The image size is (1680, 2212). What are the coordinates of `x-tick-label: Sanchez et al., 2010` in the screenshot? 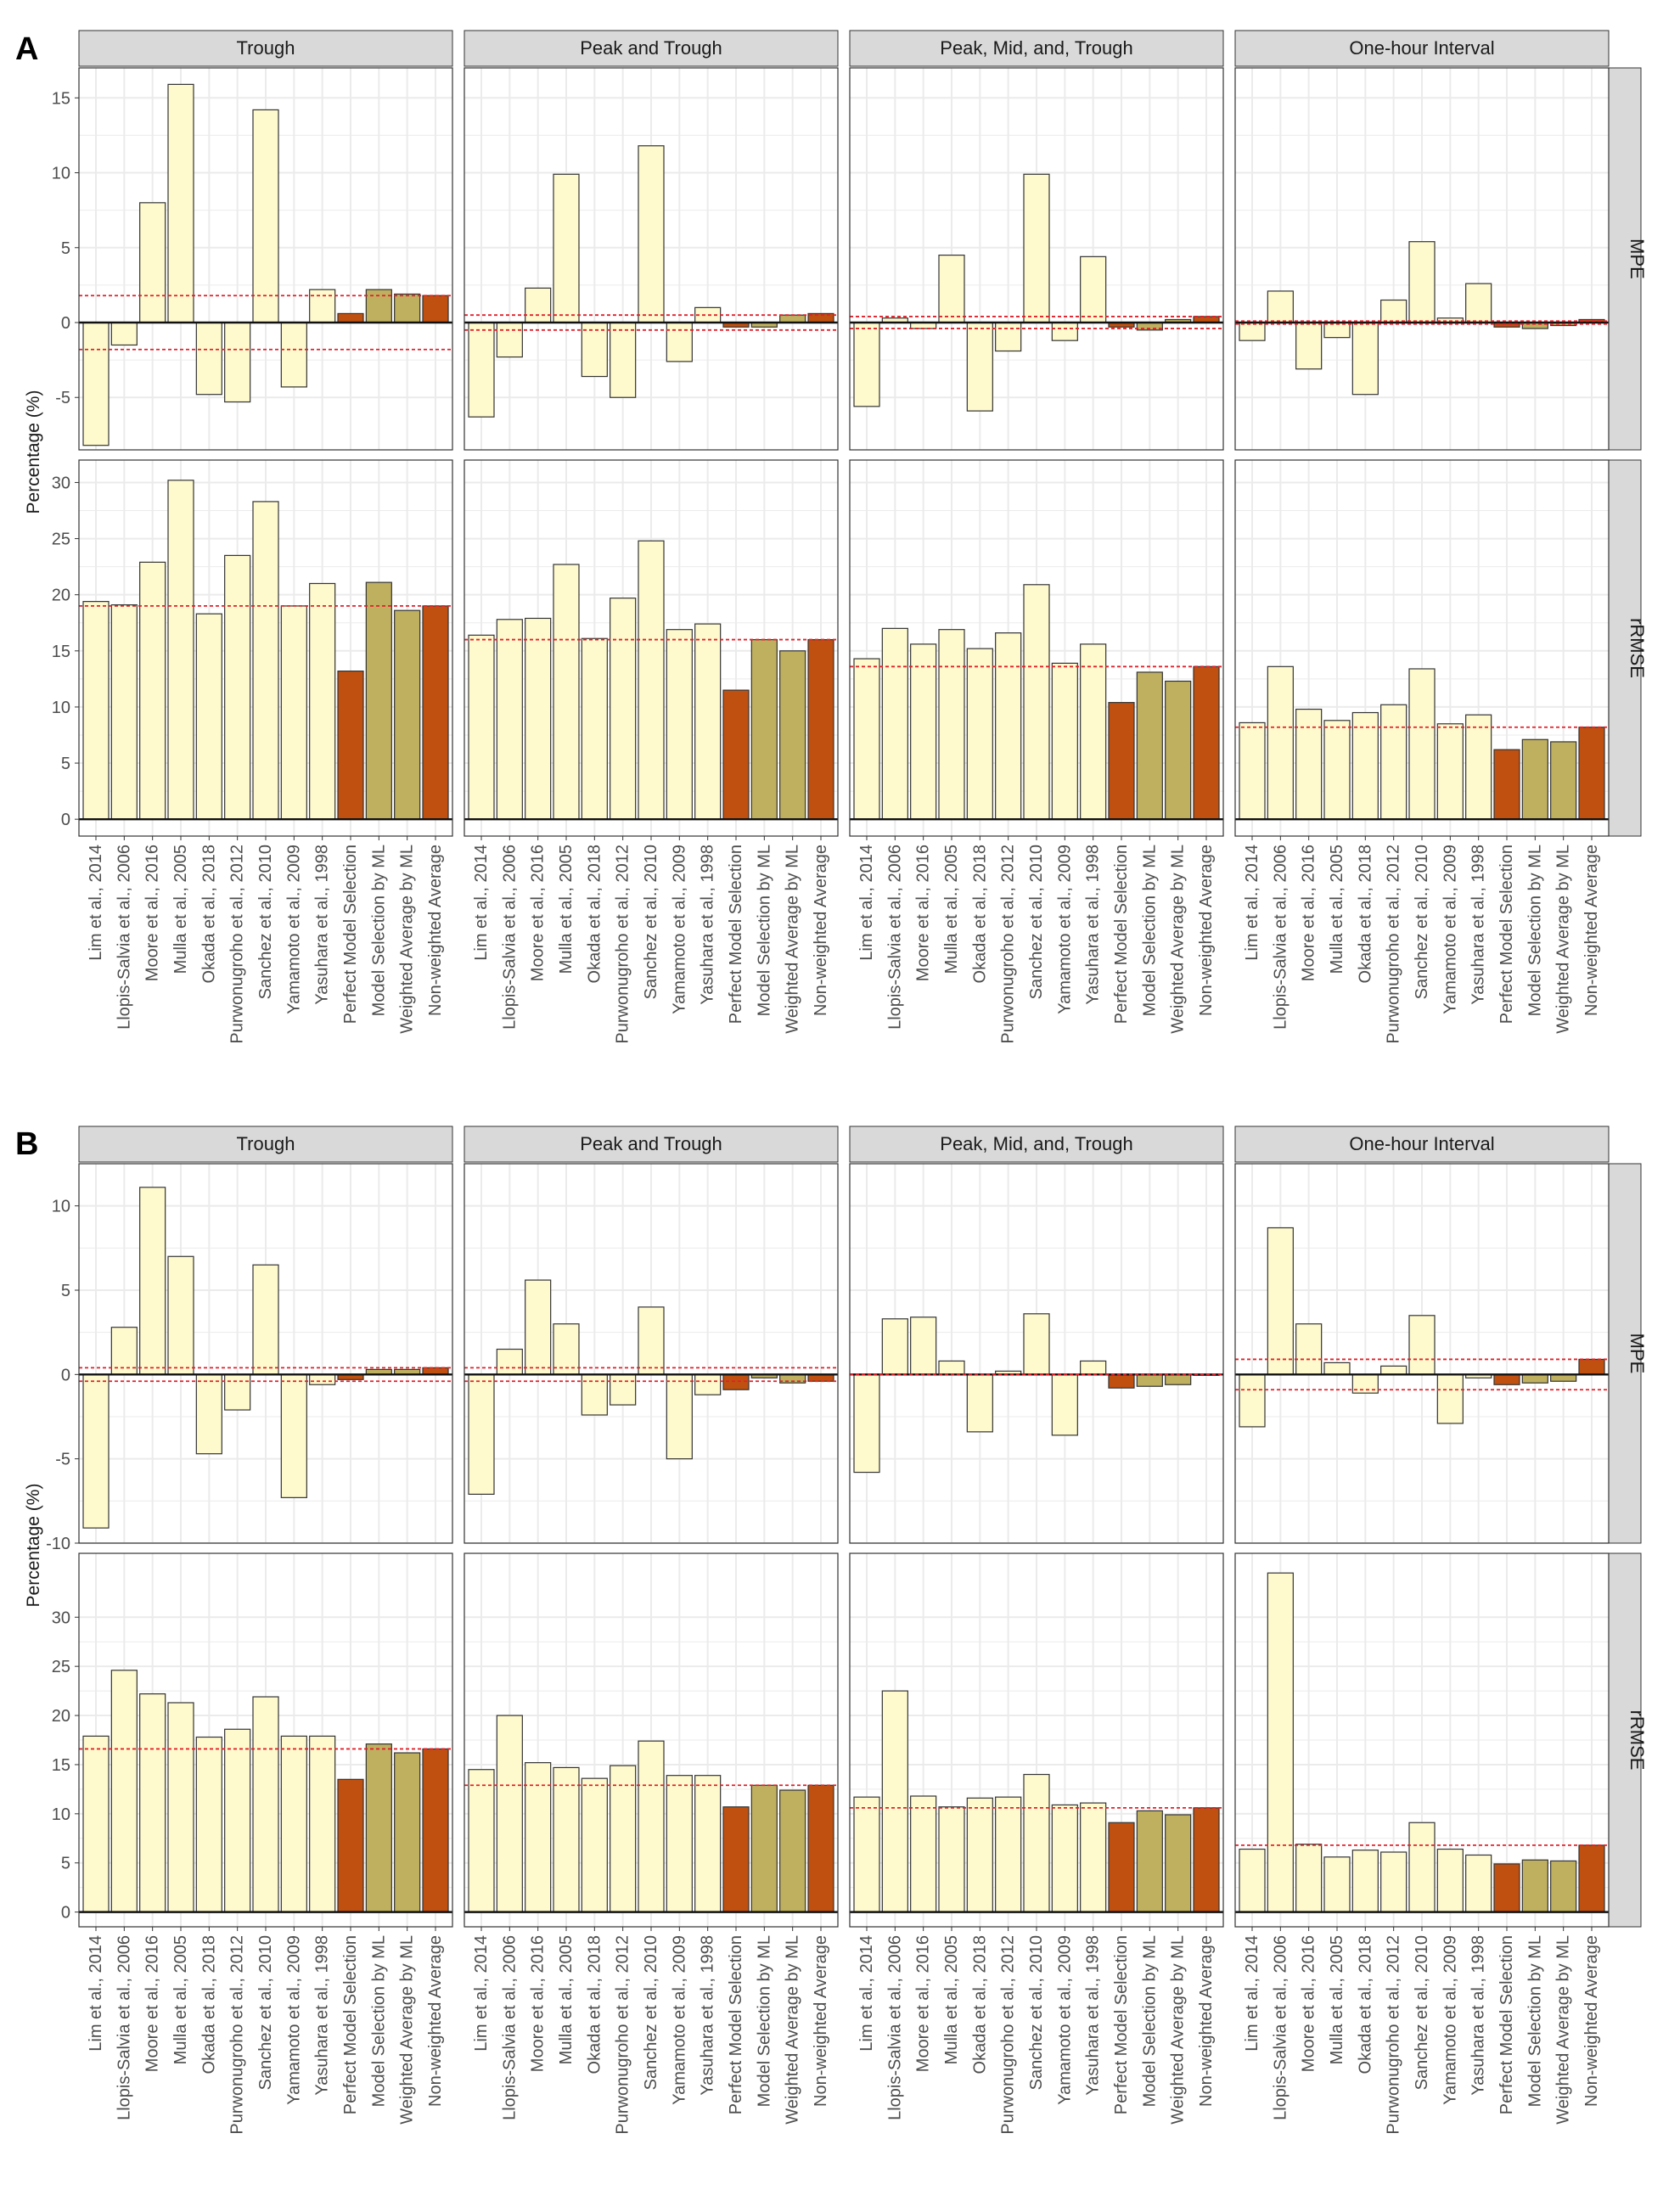 It's located at (1036, 922).